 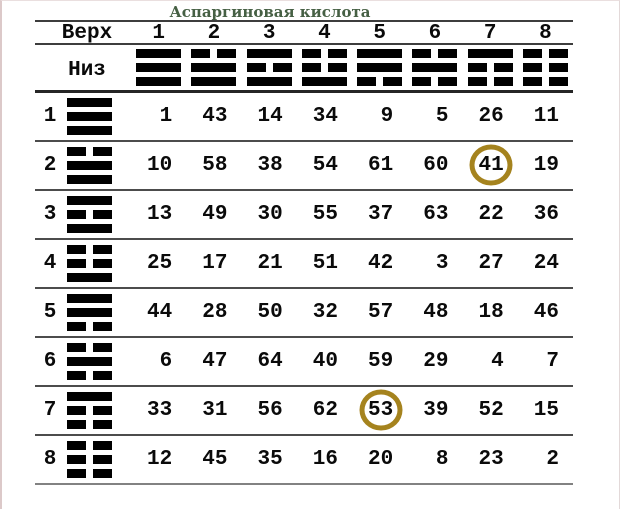 What do you see at coordinates (215, 263) in the screenshot?
I see `hexagram-number: 17` at bounding box center [215, 263].